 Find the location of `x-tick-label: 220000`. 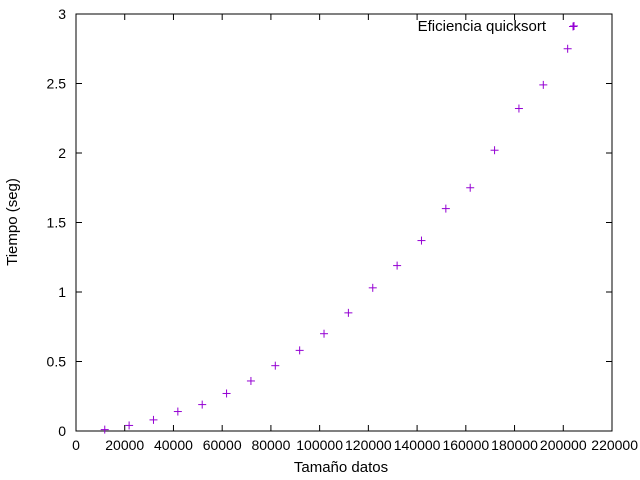

x-tick-label: 220000 is located at coordinates (614, 445).